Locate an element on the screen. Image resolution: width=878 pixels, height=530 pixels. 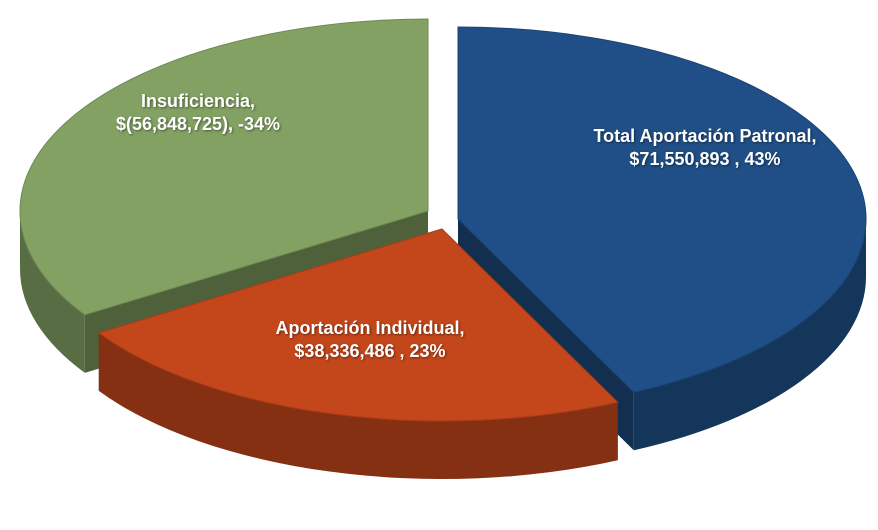
value-label: $38,336,486 , 23% is located at coordinates (370, 351).